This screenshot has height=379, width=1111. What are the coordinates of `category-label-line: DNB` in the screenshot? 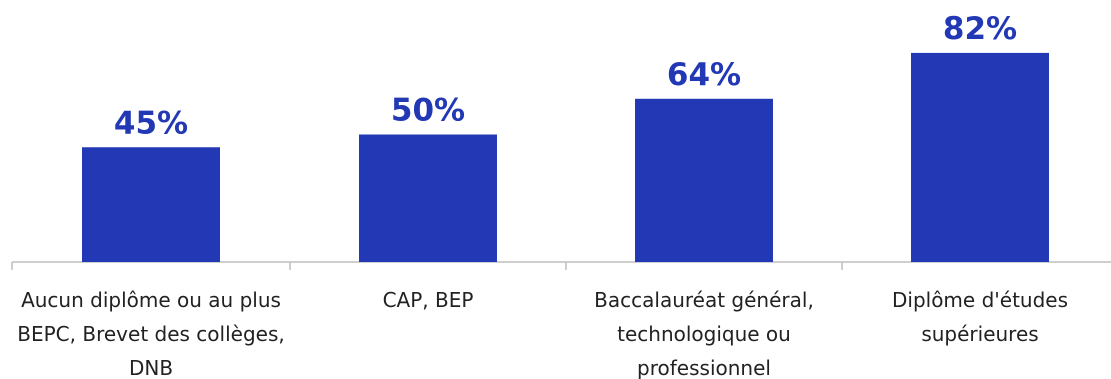 It's located at (151, 367).